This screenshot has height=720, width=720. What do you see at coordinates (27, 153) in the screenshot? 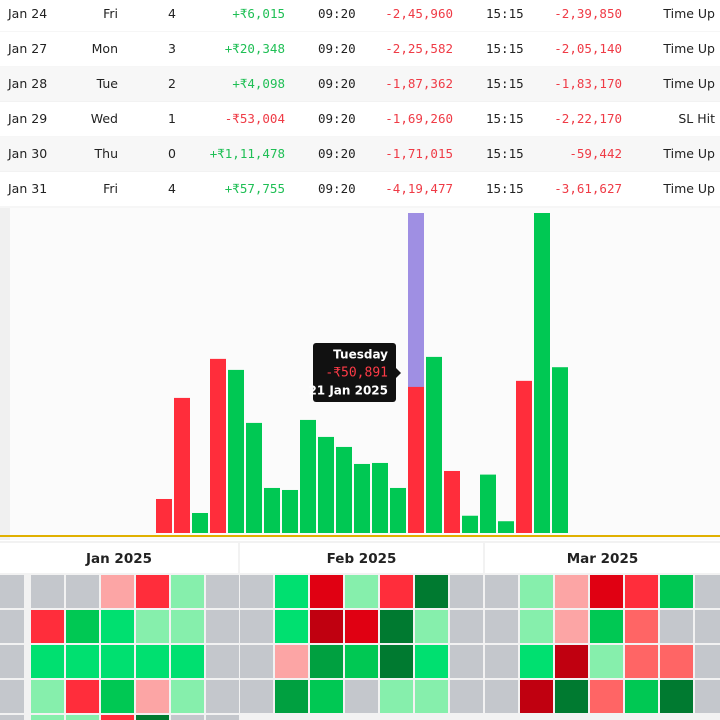
I see `date: Jan 30` at bounding box center [27, 153].